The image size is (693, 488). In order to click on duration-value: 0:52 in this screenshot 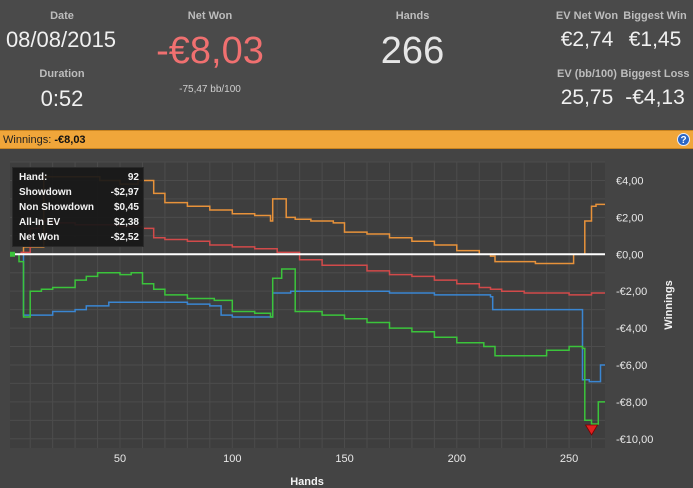, I will do `click(62, 98)`.